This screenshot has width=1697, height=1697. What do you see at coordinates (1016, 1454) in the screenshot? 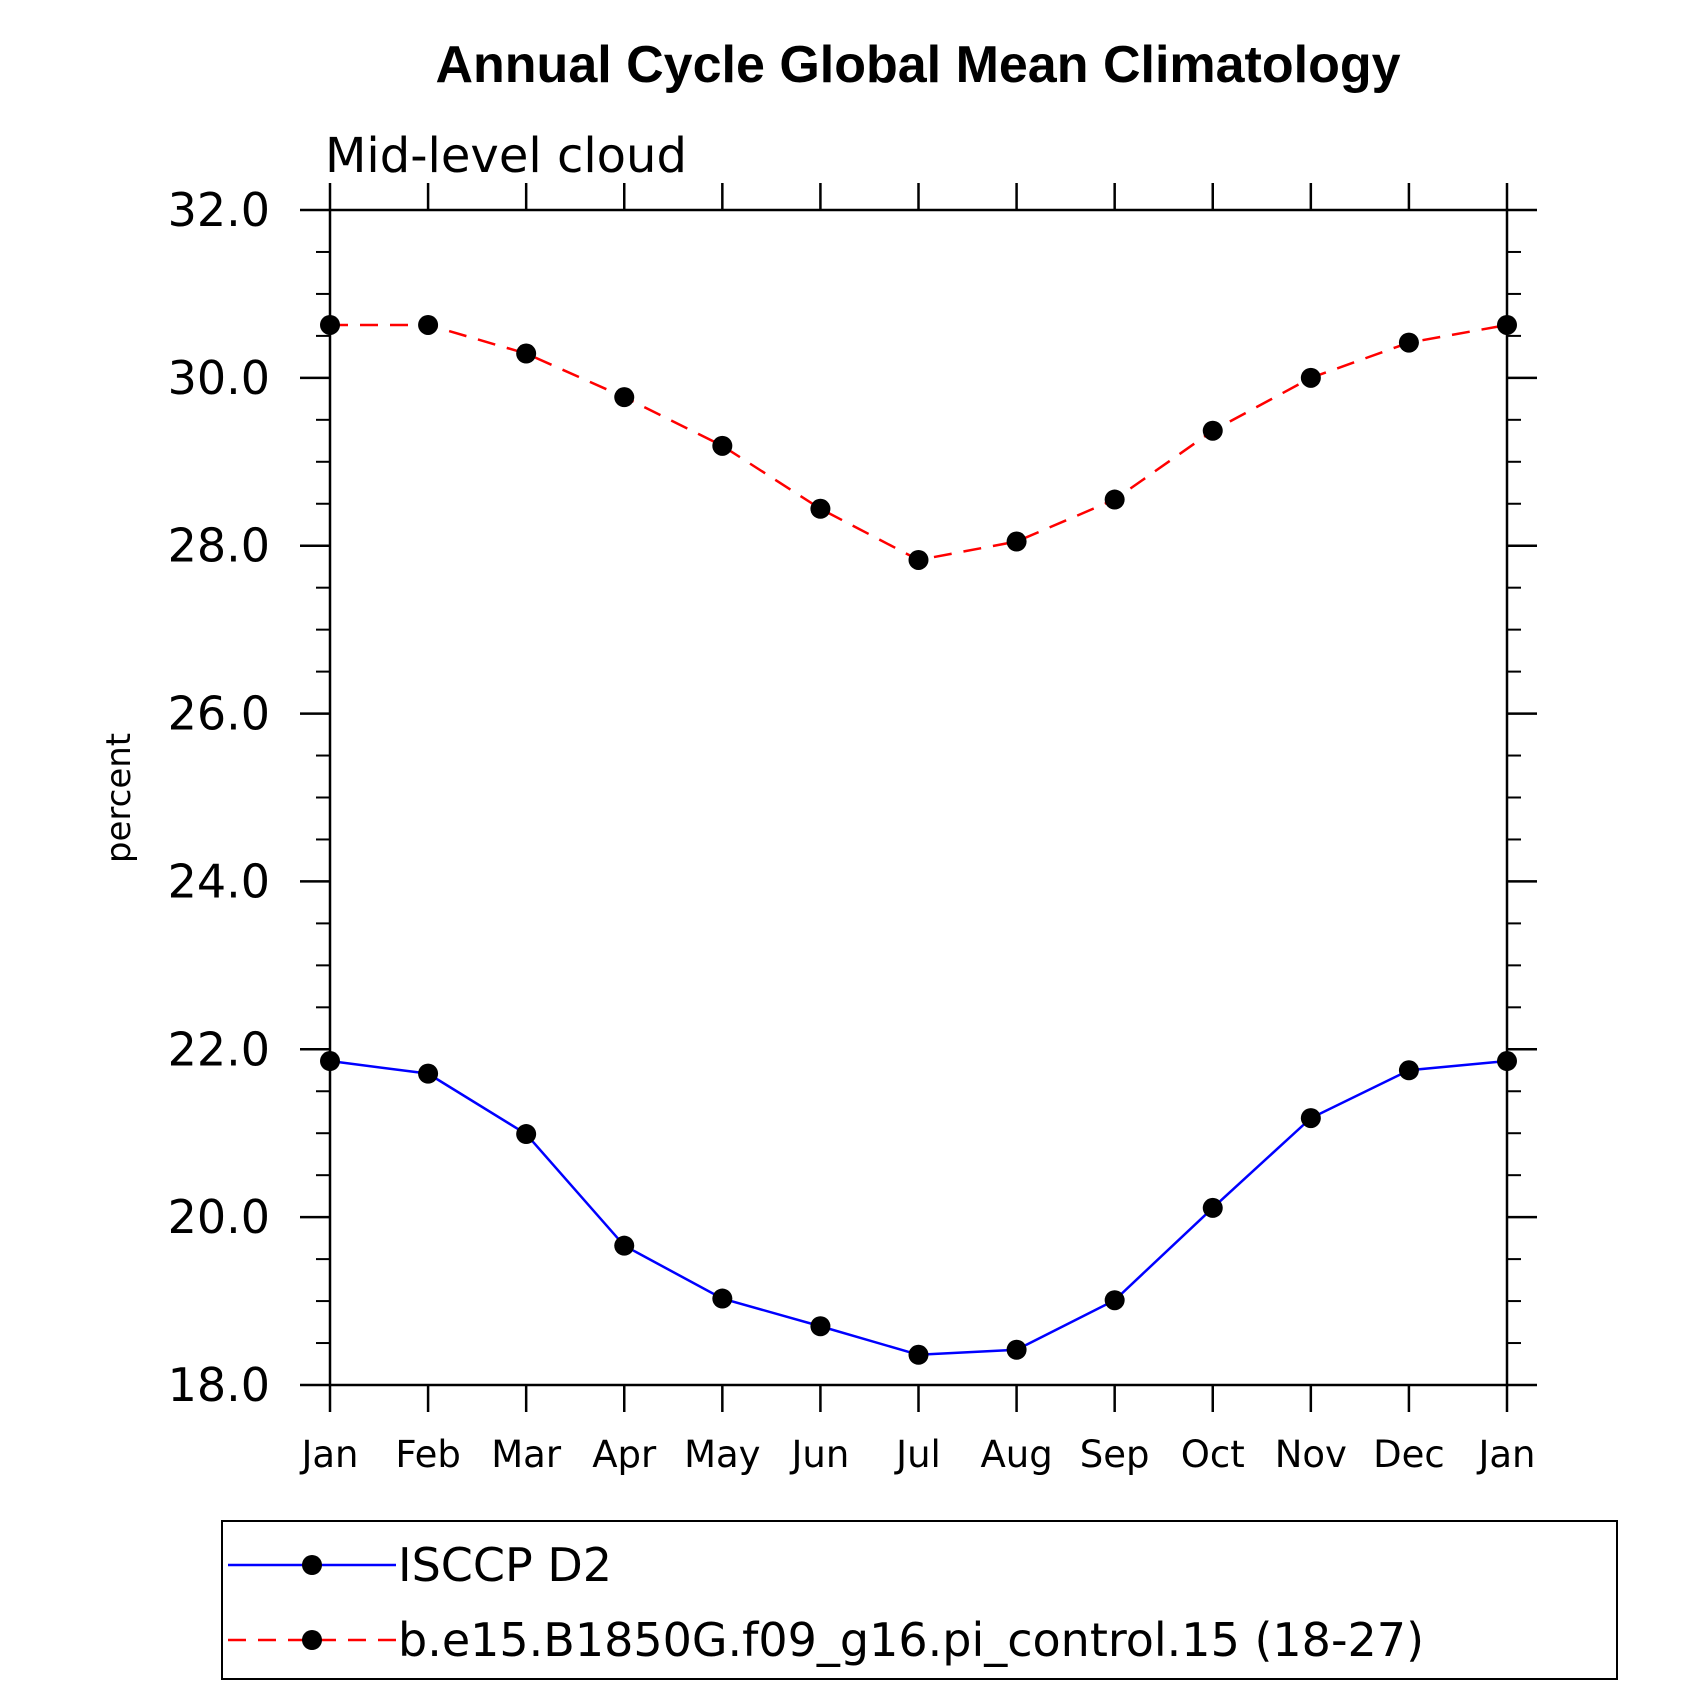
I see `x-tick-label: Aug` at bounding box center [1016, 1454].